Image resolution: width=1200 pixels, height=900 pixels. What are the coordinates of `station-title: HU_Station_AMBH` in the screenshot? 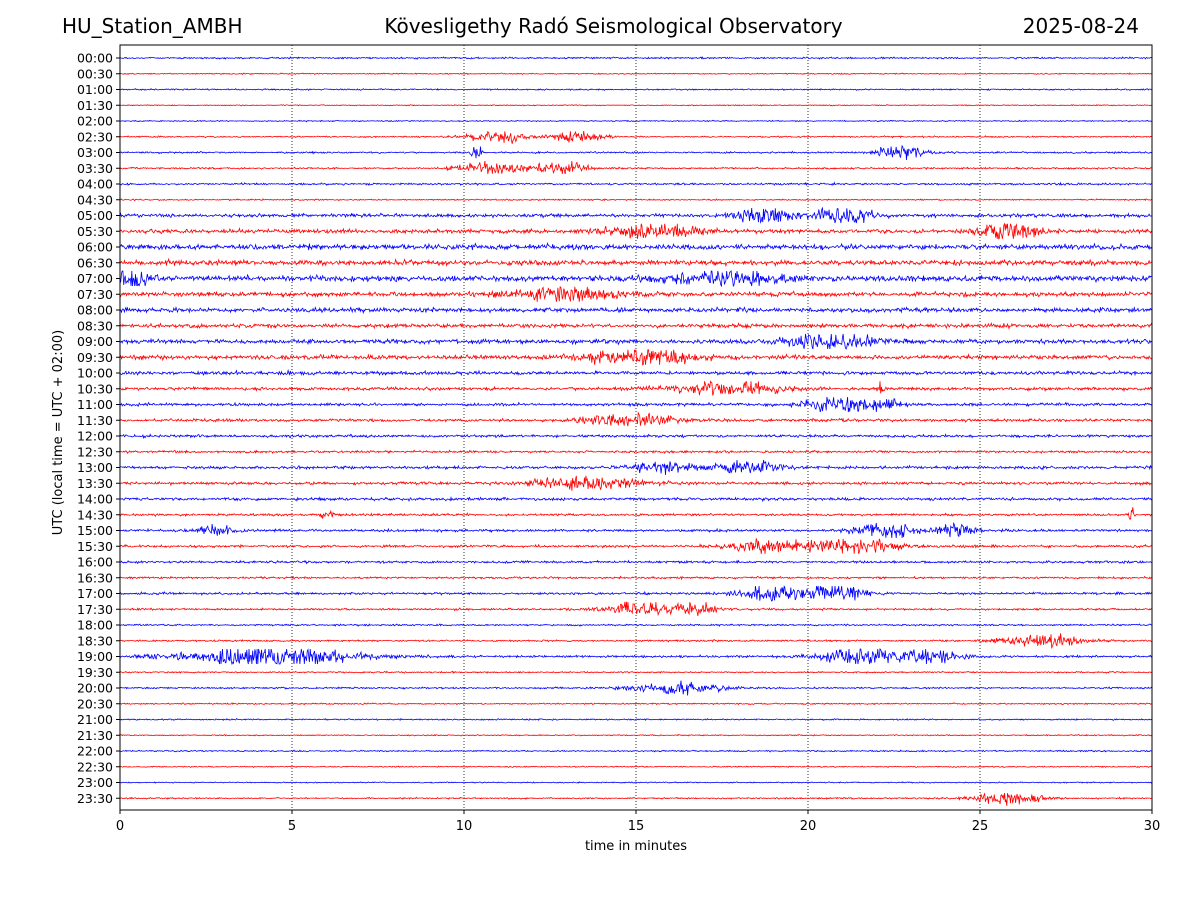 It's located at (152, 26).